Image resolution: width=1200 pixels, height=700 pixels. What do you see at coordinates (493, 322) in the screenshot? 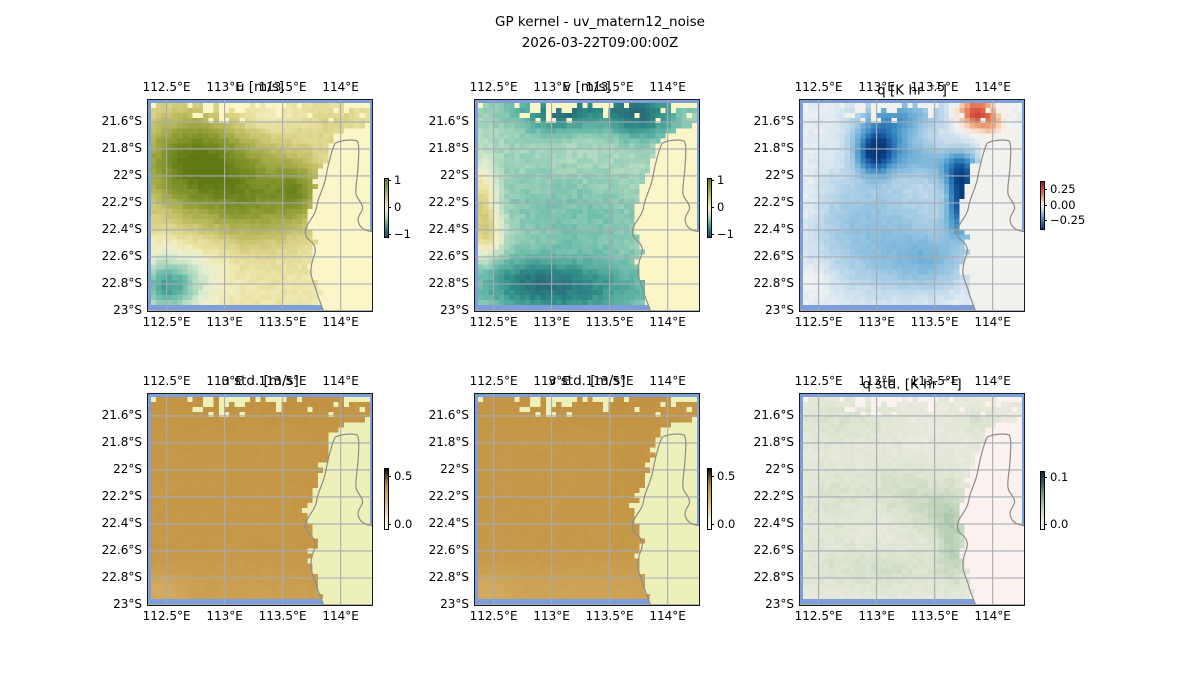
I see `x-tick-bottom-v: 112.5°E` at bounding box center [493, 322].